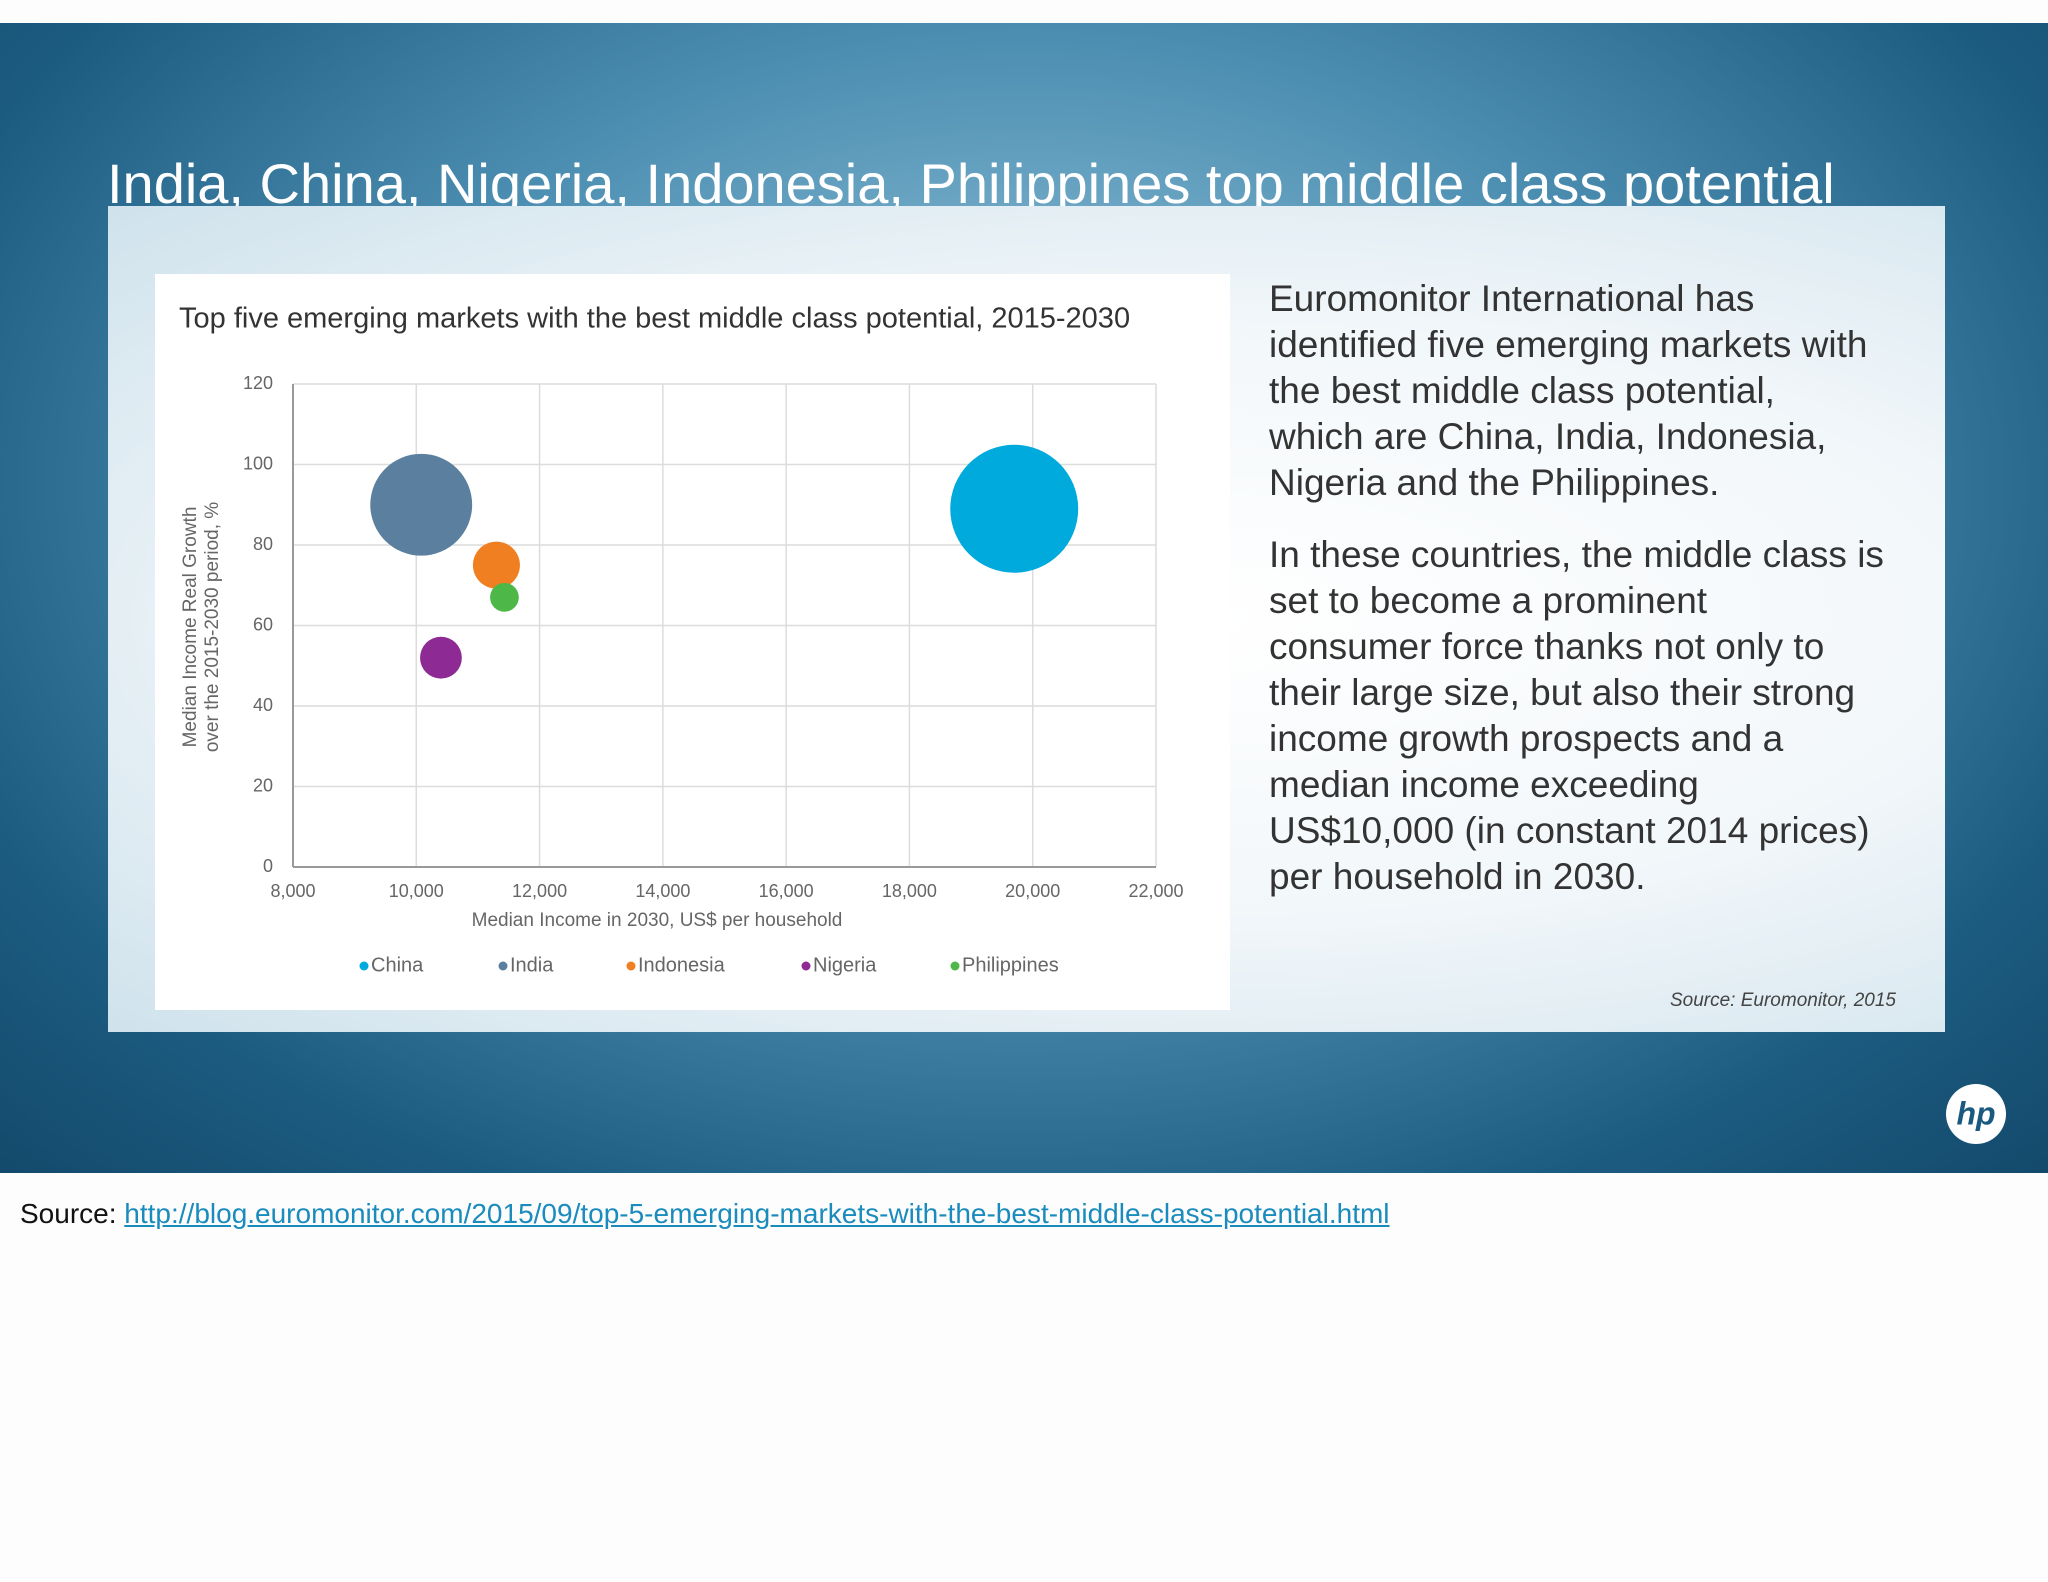  What do you see at coordinates (909, 891) in the screenshot?
I see `x-tick-label: 18,000` at bounding box center [909, 891].